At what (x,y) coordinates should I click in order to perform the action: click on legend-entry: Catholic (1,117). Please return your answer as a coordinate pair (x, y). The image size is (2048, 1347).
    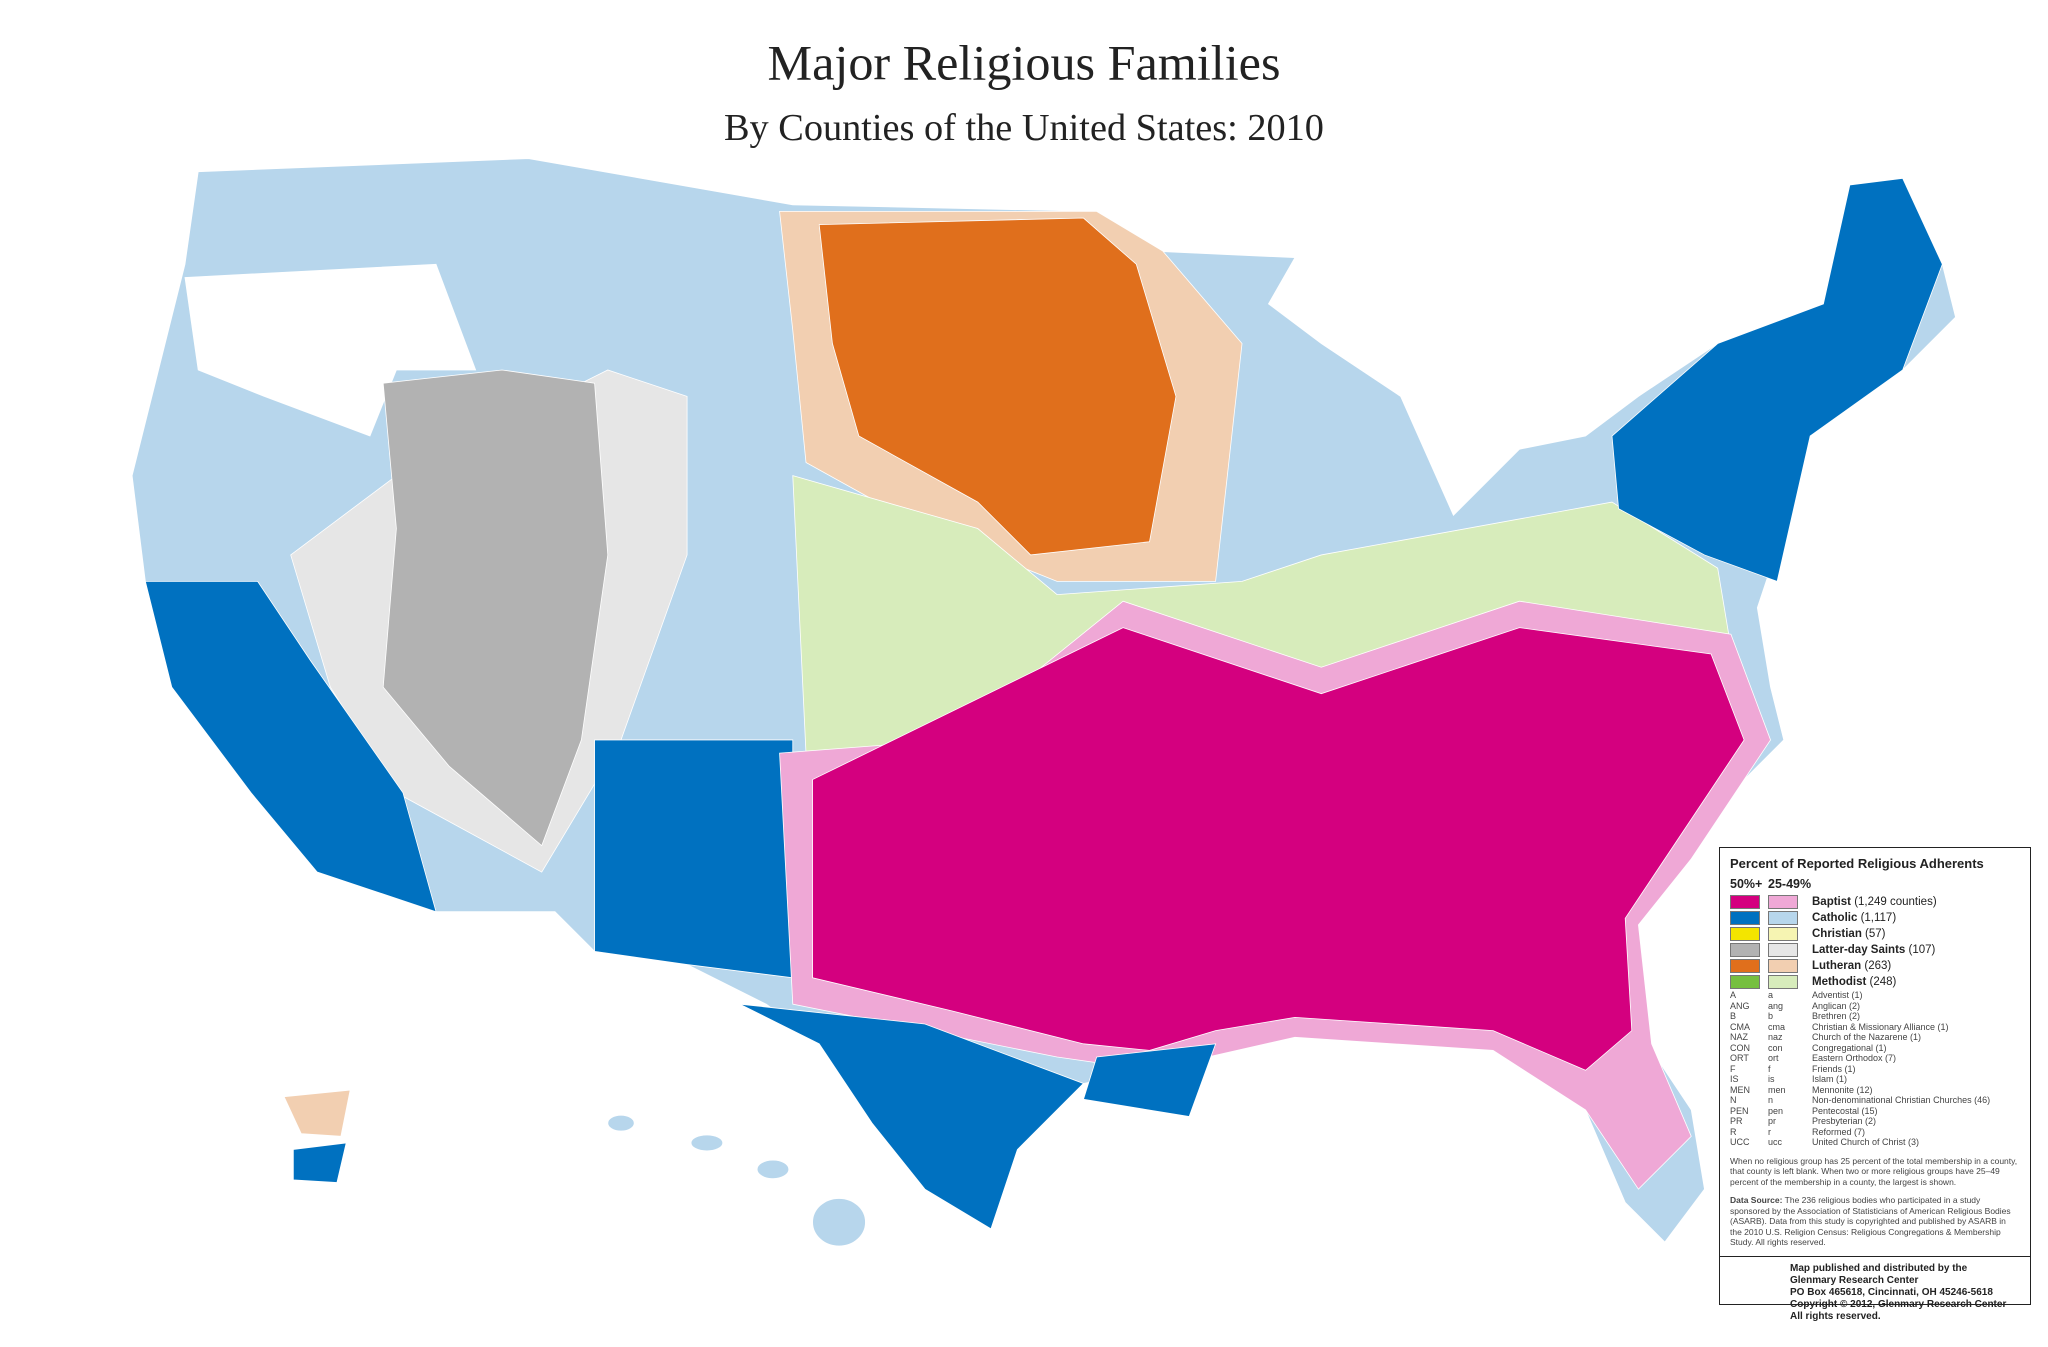
    Looking at the image, I should click on (1875, 918).